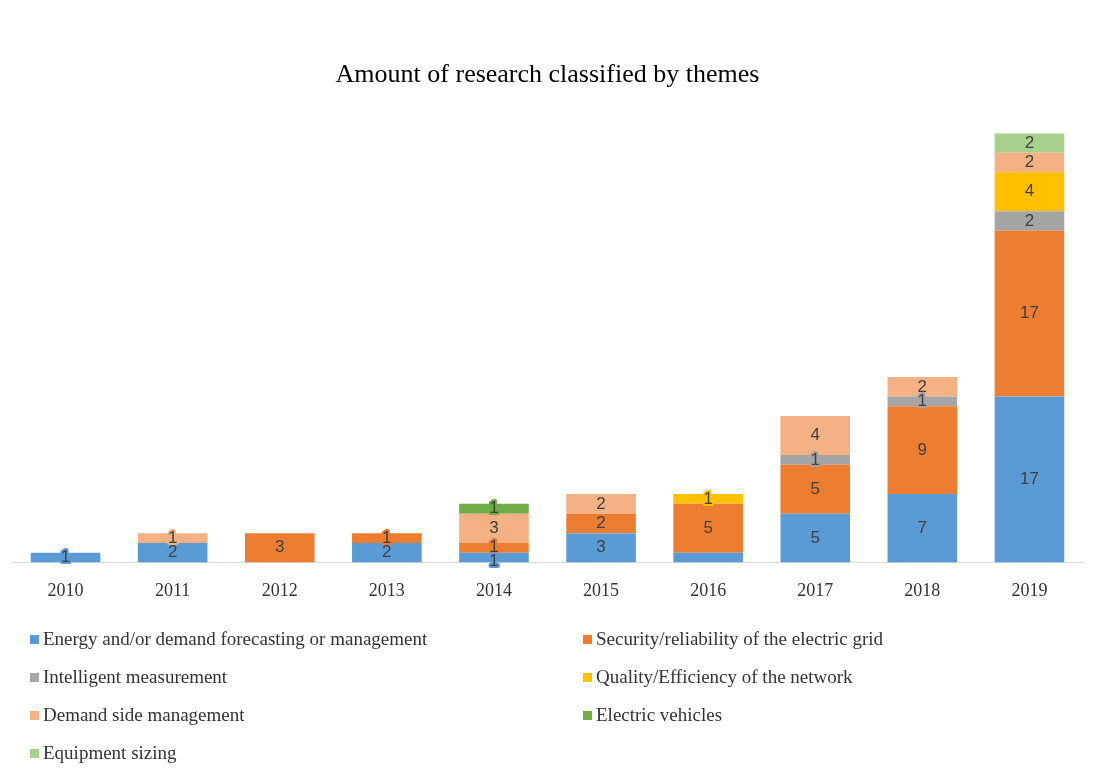  Describe the element at coordinates (110, 753) in the screenshot. I see `legend-label: Equipment sizing` at that location.